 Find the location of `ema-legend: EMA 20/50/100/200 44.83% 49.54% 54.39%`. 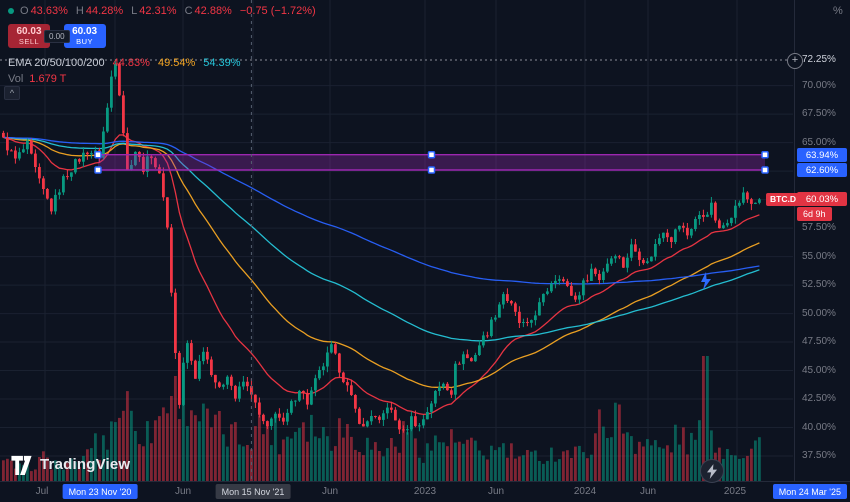

ema-legend: EMA 20/50/100/200 44.83% 49.54% 54.39% is located at coordinates (162, 63).